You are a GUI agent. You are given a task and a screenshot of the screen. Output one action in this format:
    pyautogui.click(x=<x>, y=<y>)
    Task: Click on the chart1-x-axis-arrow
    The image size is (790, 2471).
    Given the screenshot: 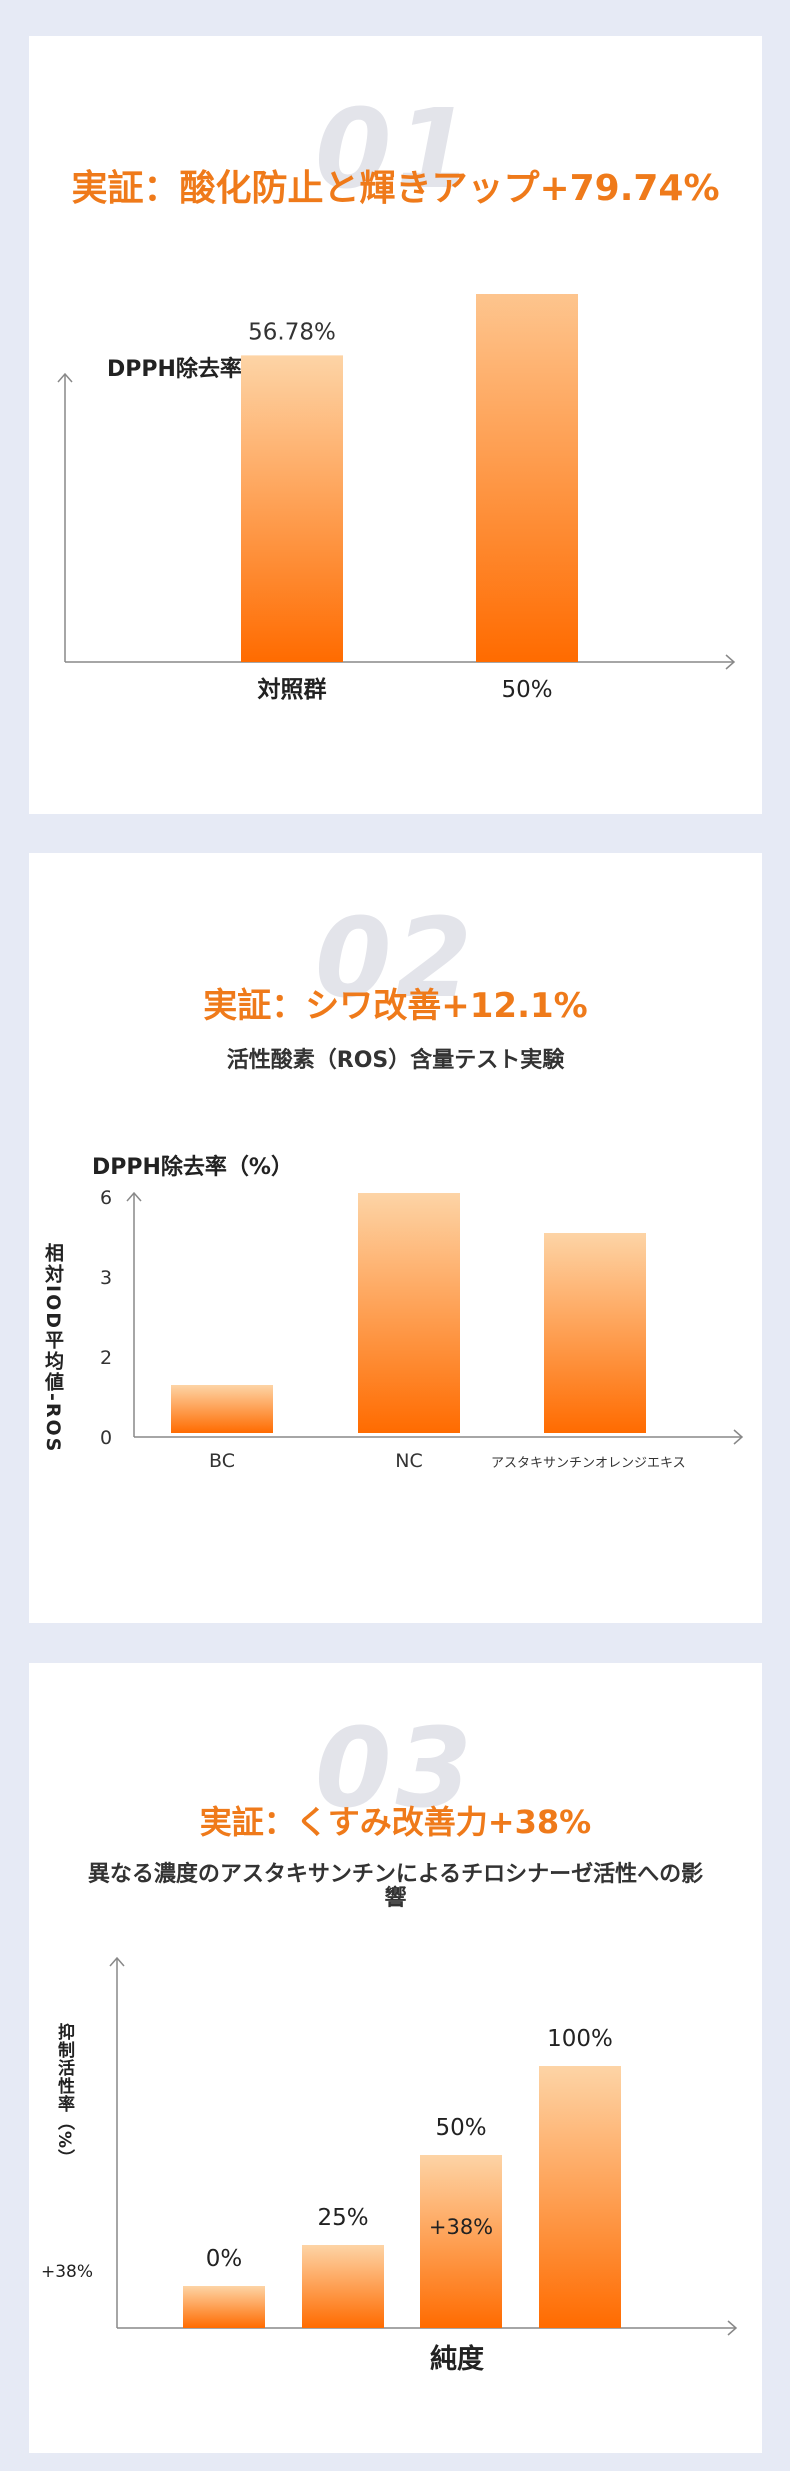 What is the action you would take?
    pyautogui.click(x=730, y=662)
    